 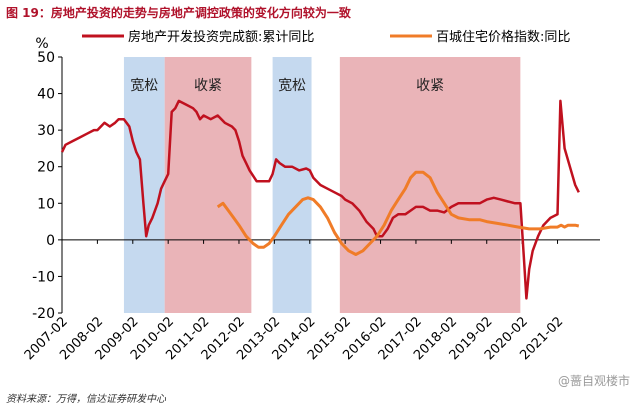 What do you see at coordinates (86, 399) in the screenshot?
I see `source-note: 资料来源：万得，信达证券研发中心` at bounding box center [86, 399].